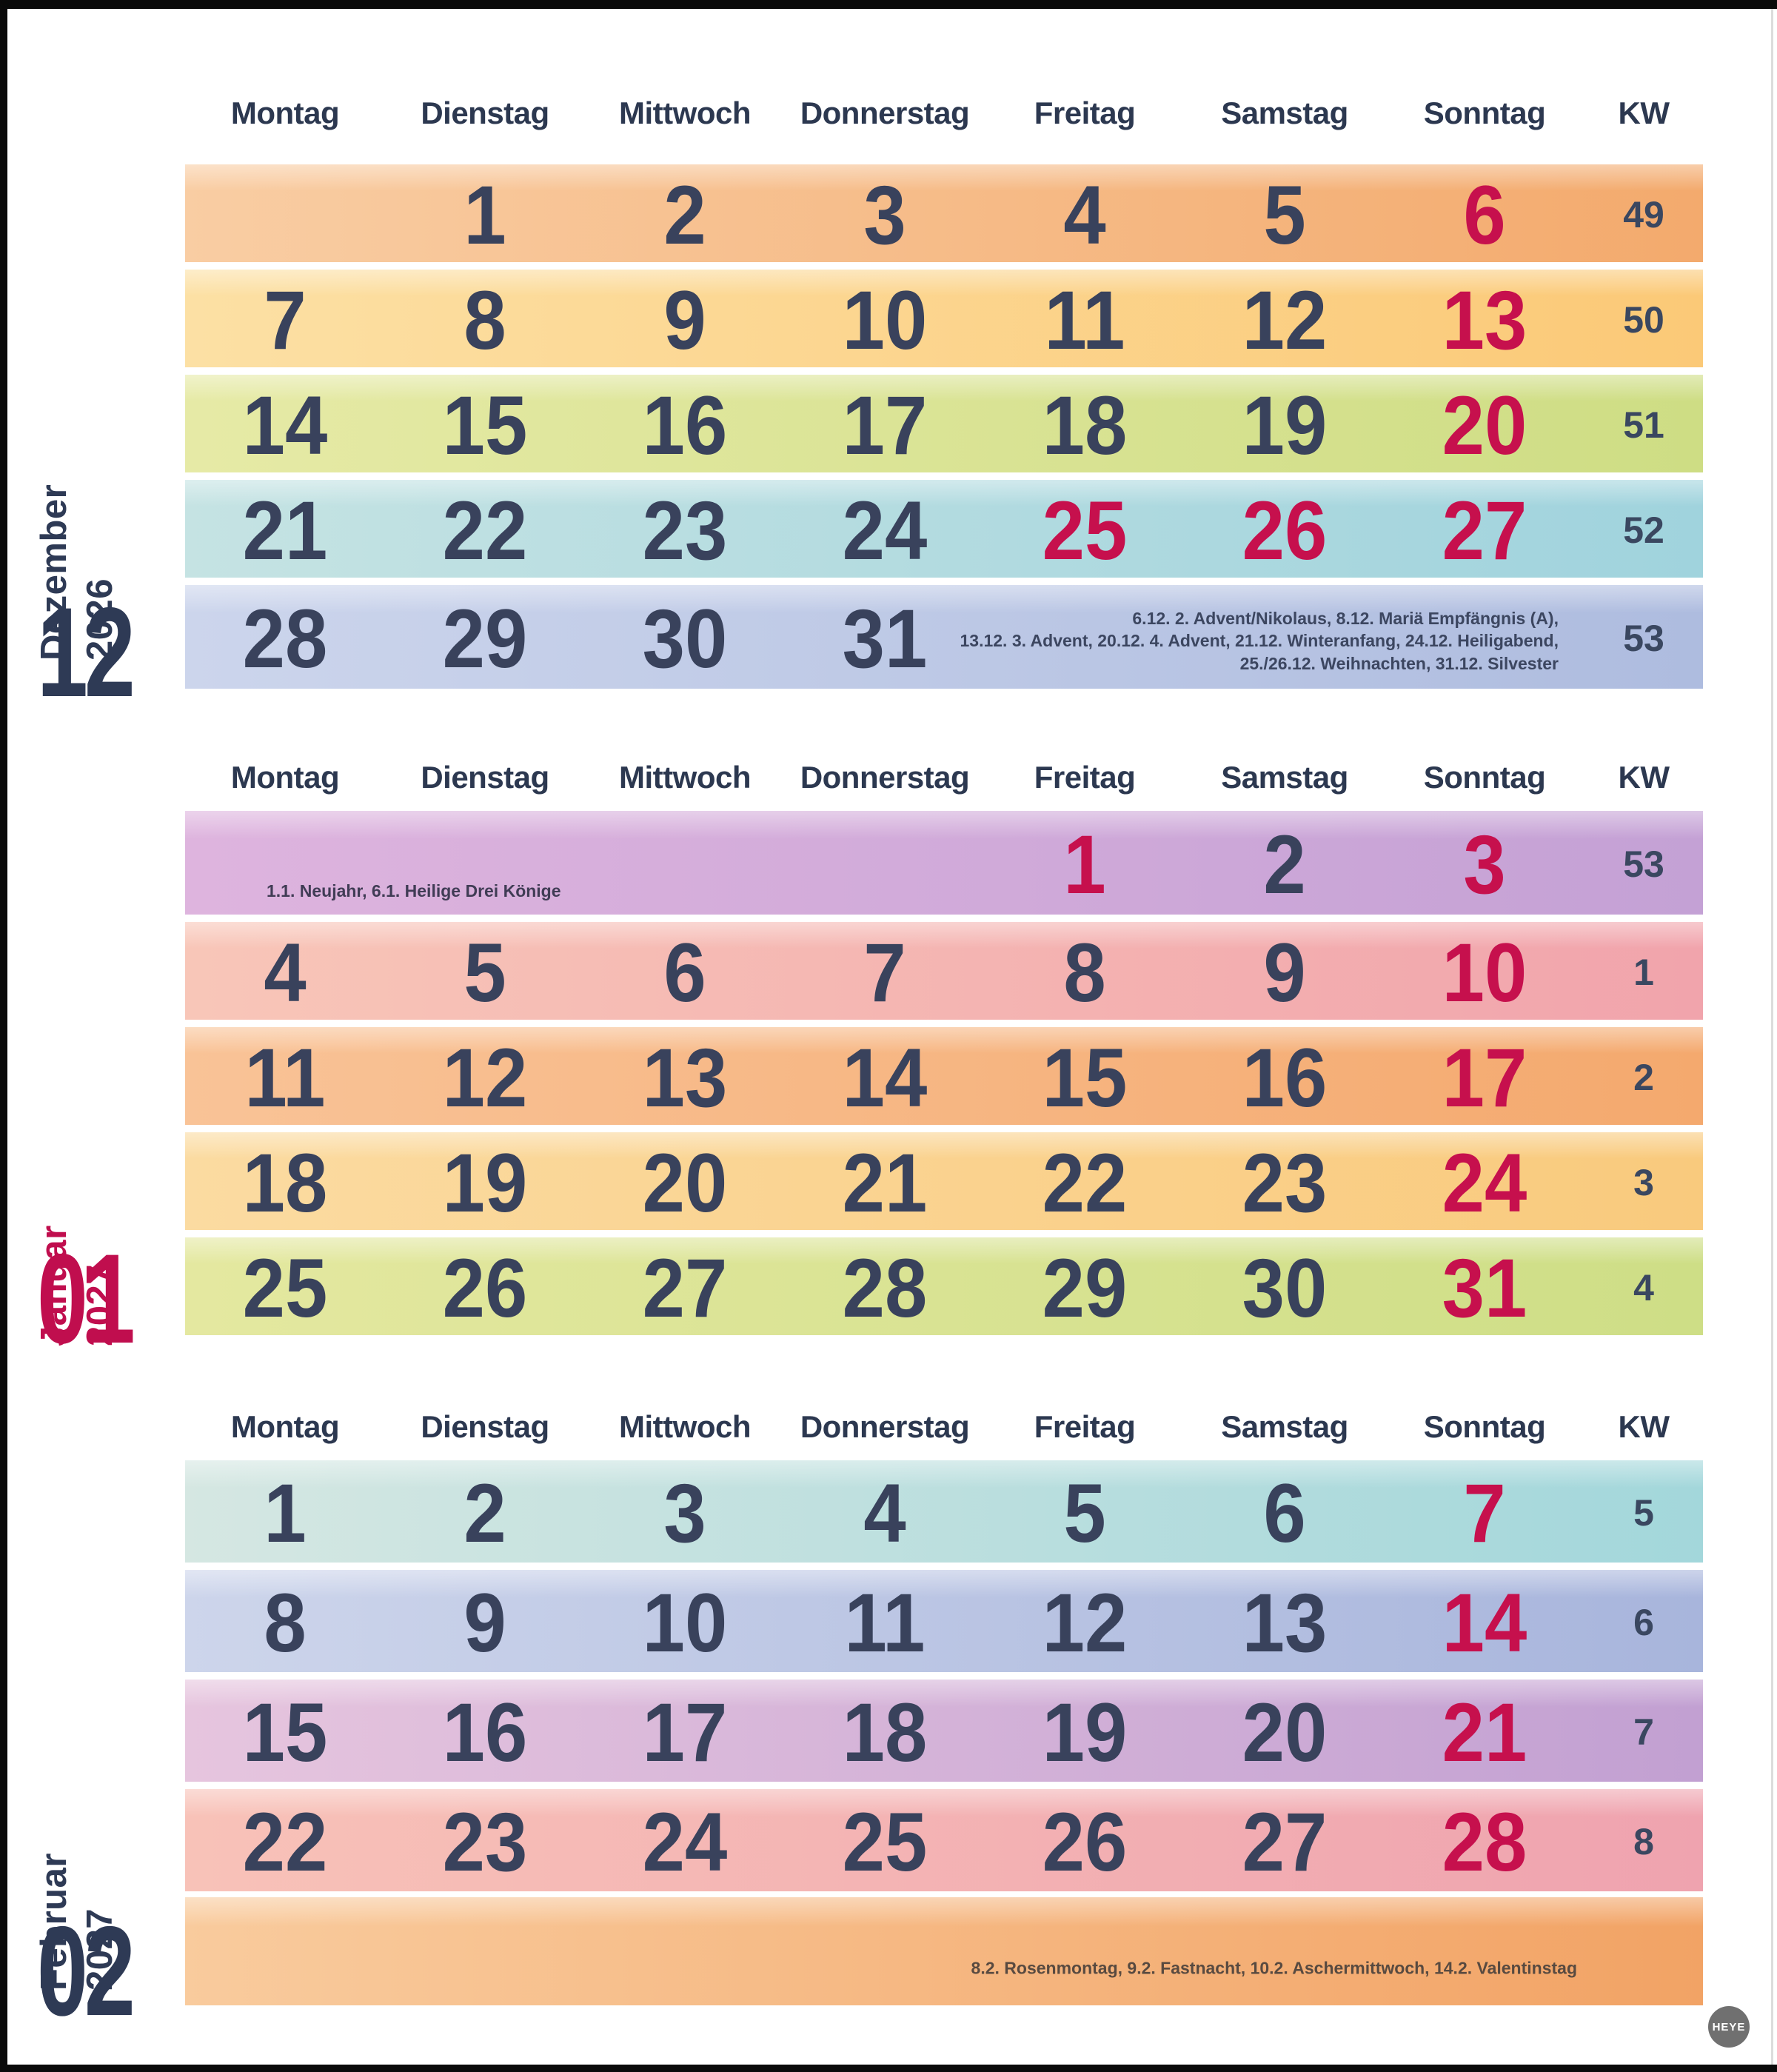  Describe the element at coordinates (1643, 1182) in the screenshot. I see `kw-cell: 3` at that location.